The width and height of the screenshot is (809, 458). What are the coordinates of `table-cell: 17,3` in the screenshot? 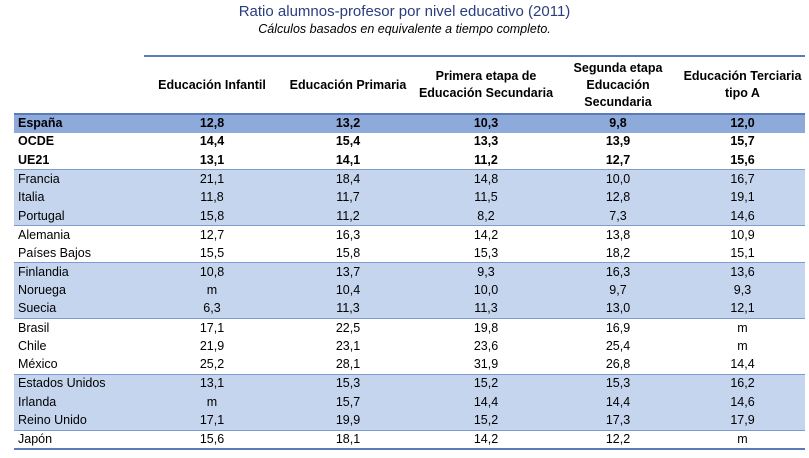 It's located at (618, 421).